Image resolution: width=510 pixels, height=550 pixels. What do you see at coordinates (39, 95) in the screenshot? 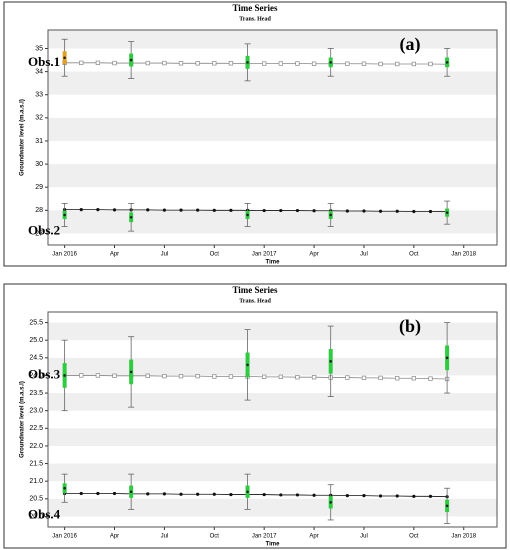
I see `y-tick-label: 33` at bounding box center [39, 95].